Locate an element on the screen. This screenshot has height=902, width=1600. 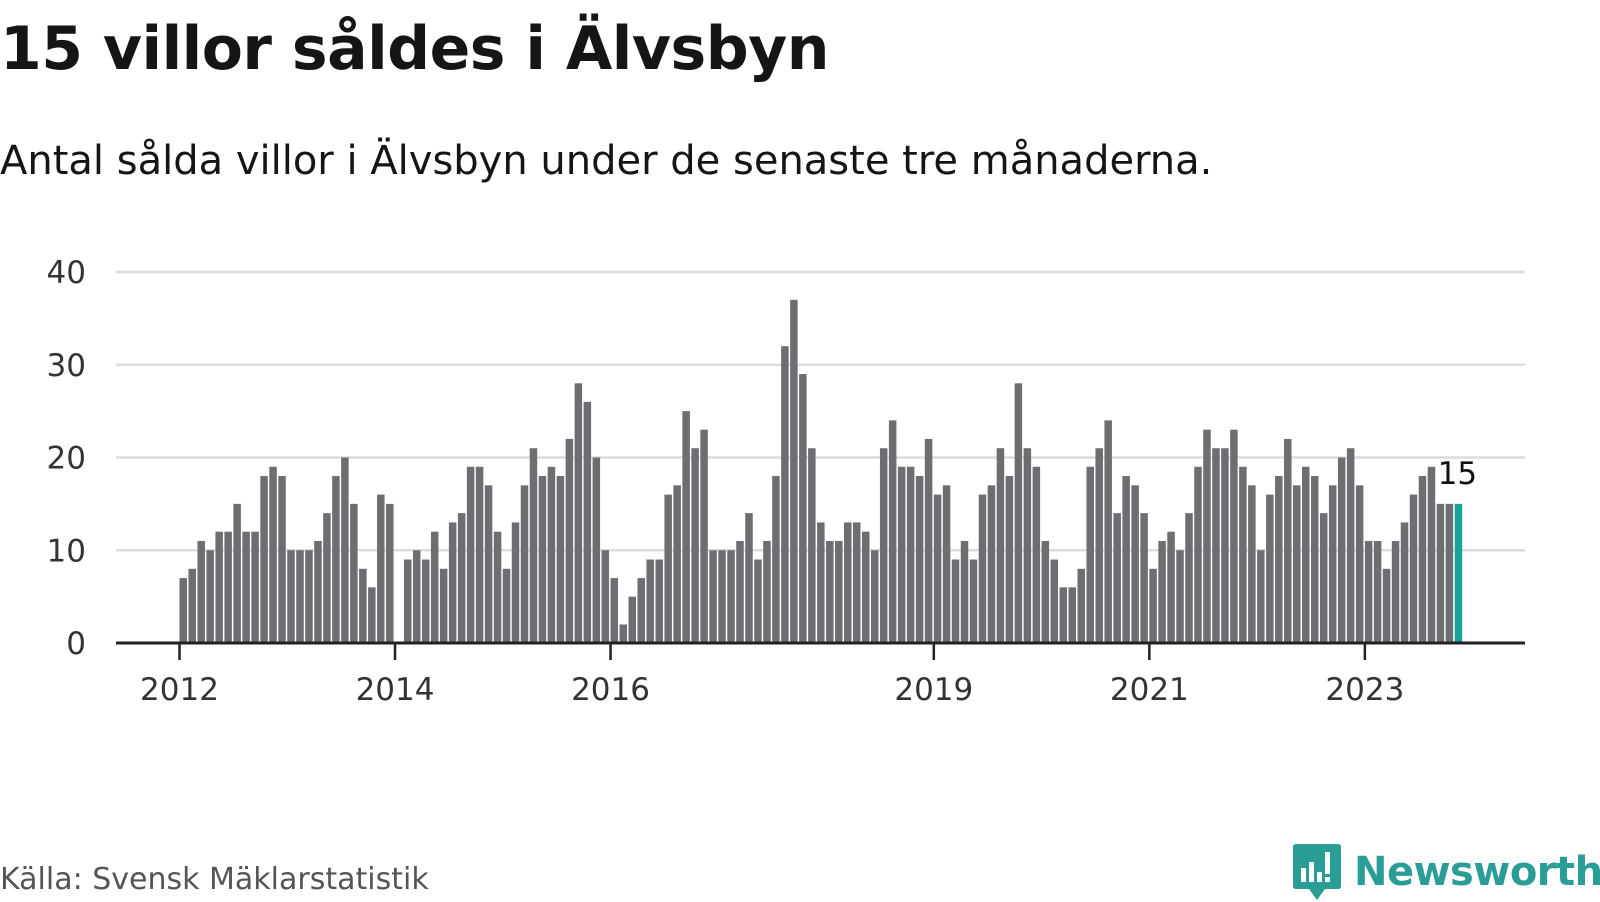
latest-value-label: 15 is located at coordinates (1457, 474).